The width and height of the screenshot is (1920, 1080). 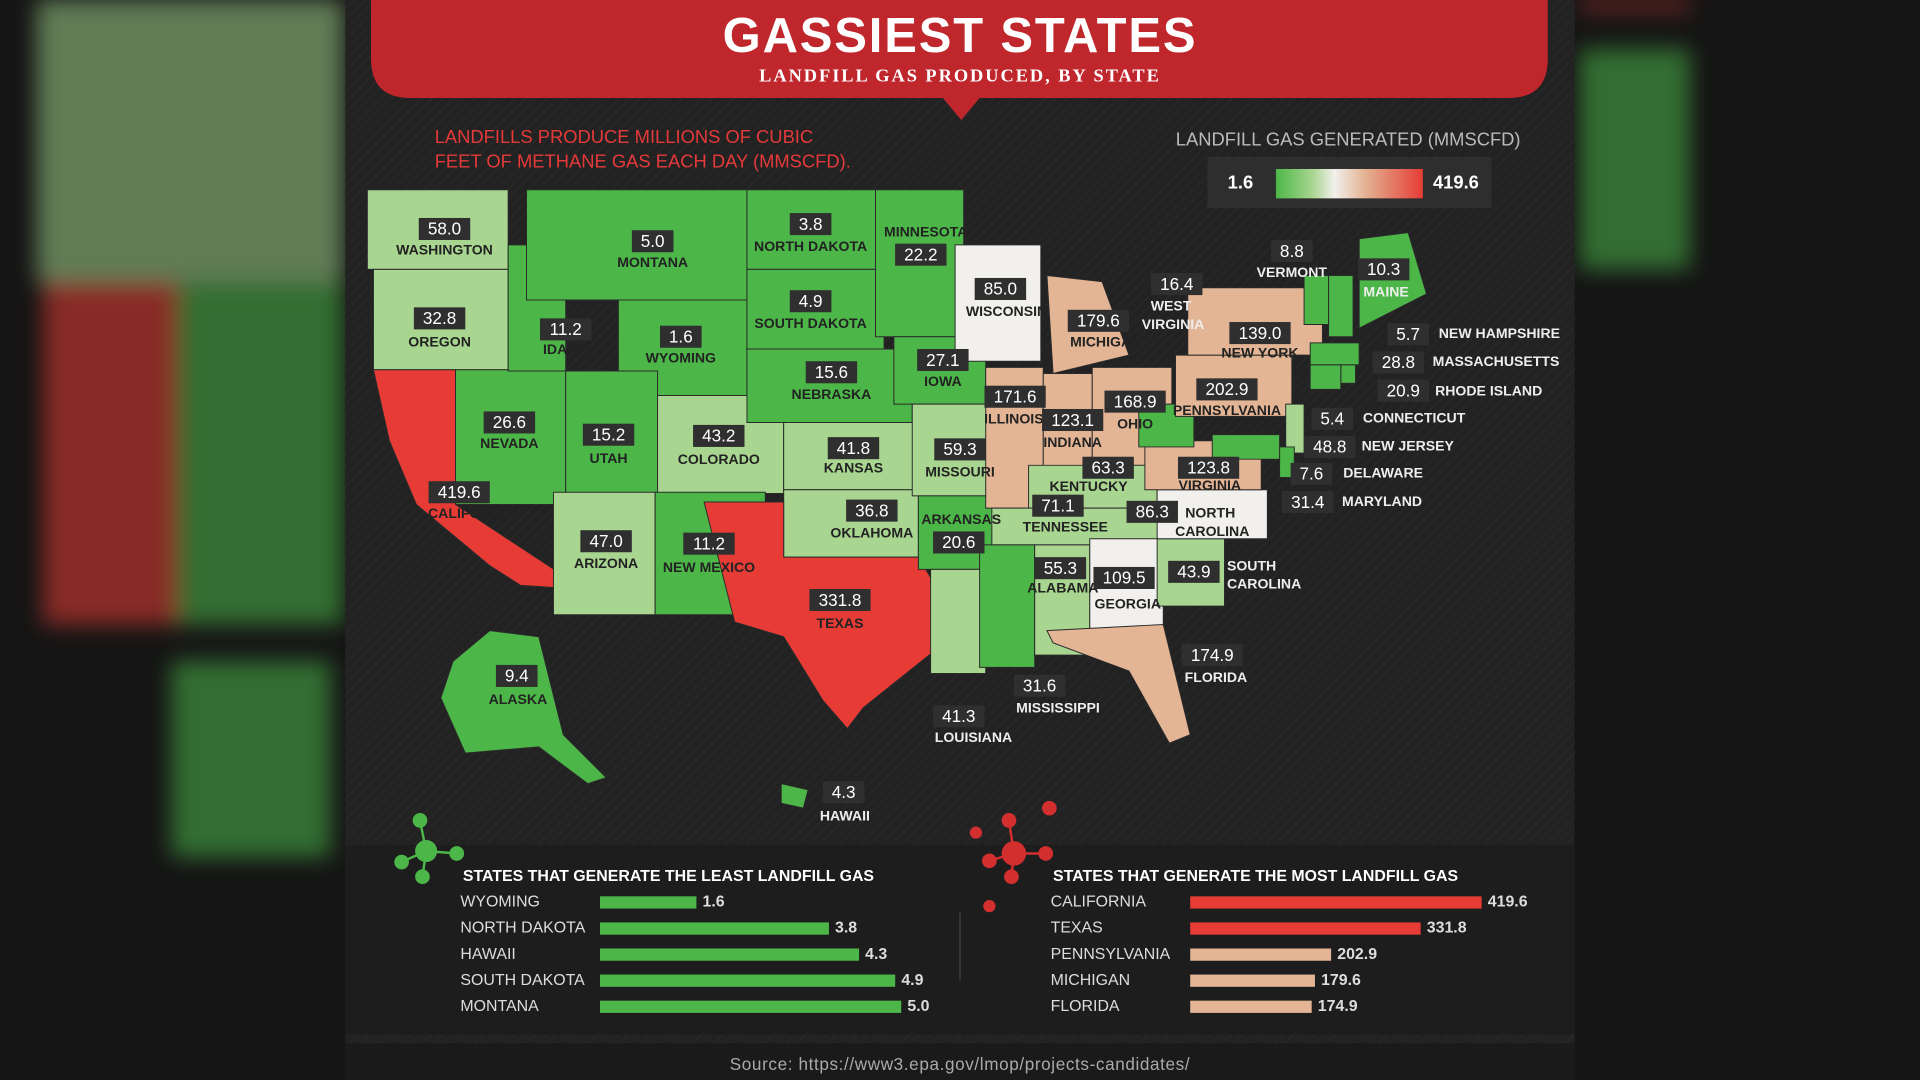 I want to click on state-value: 5.4, so click(x=1332, y=419).